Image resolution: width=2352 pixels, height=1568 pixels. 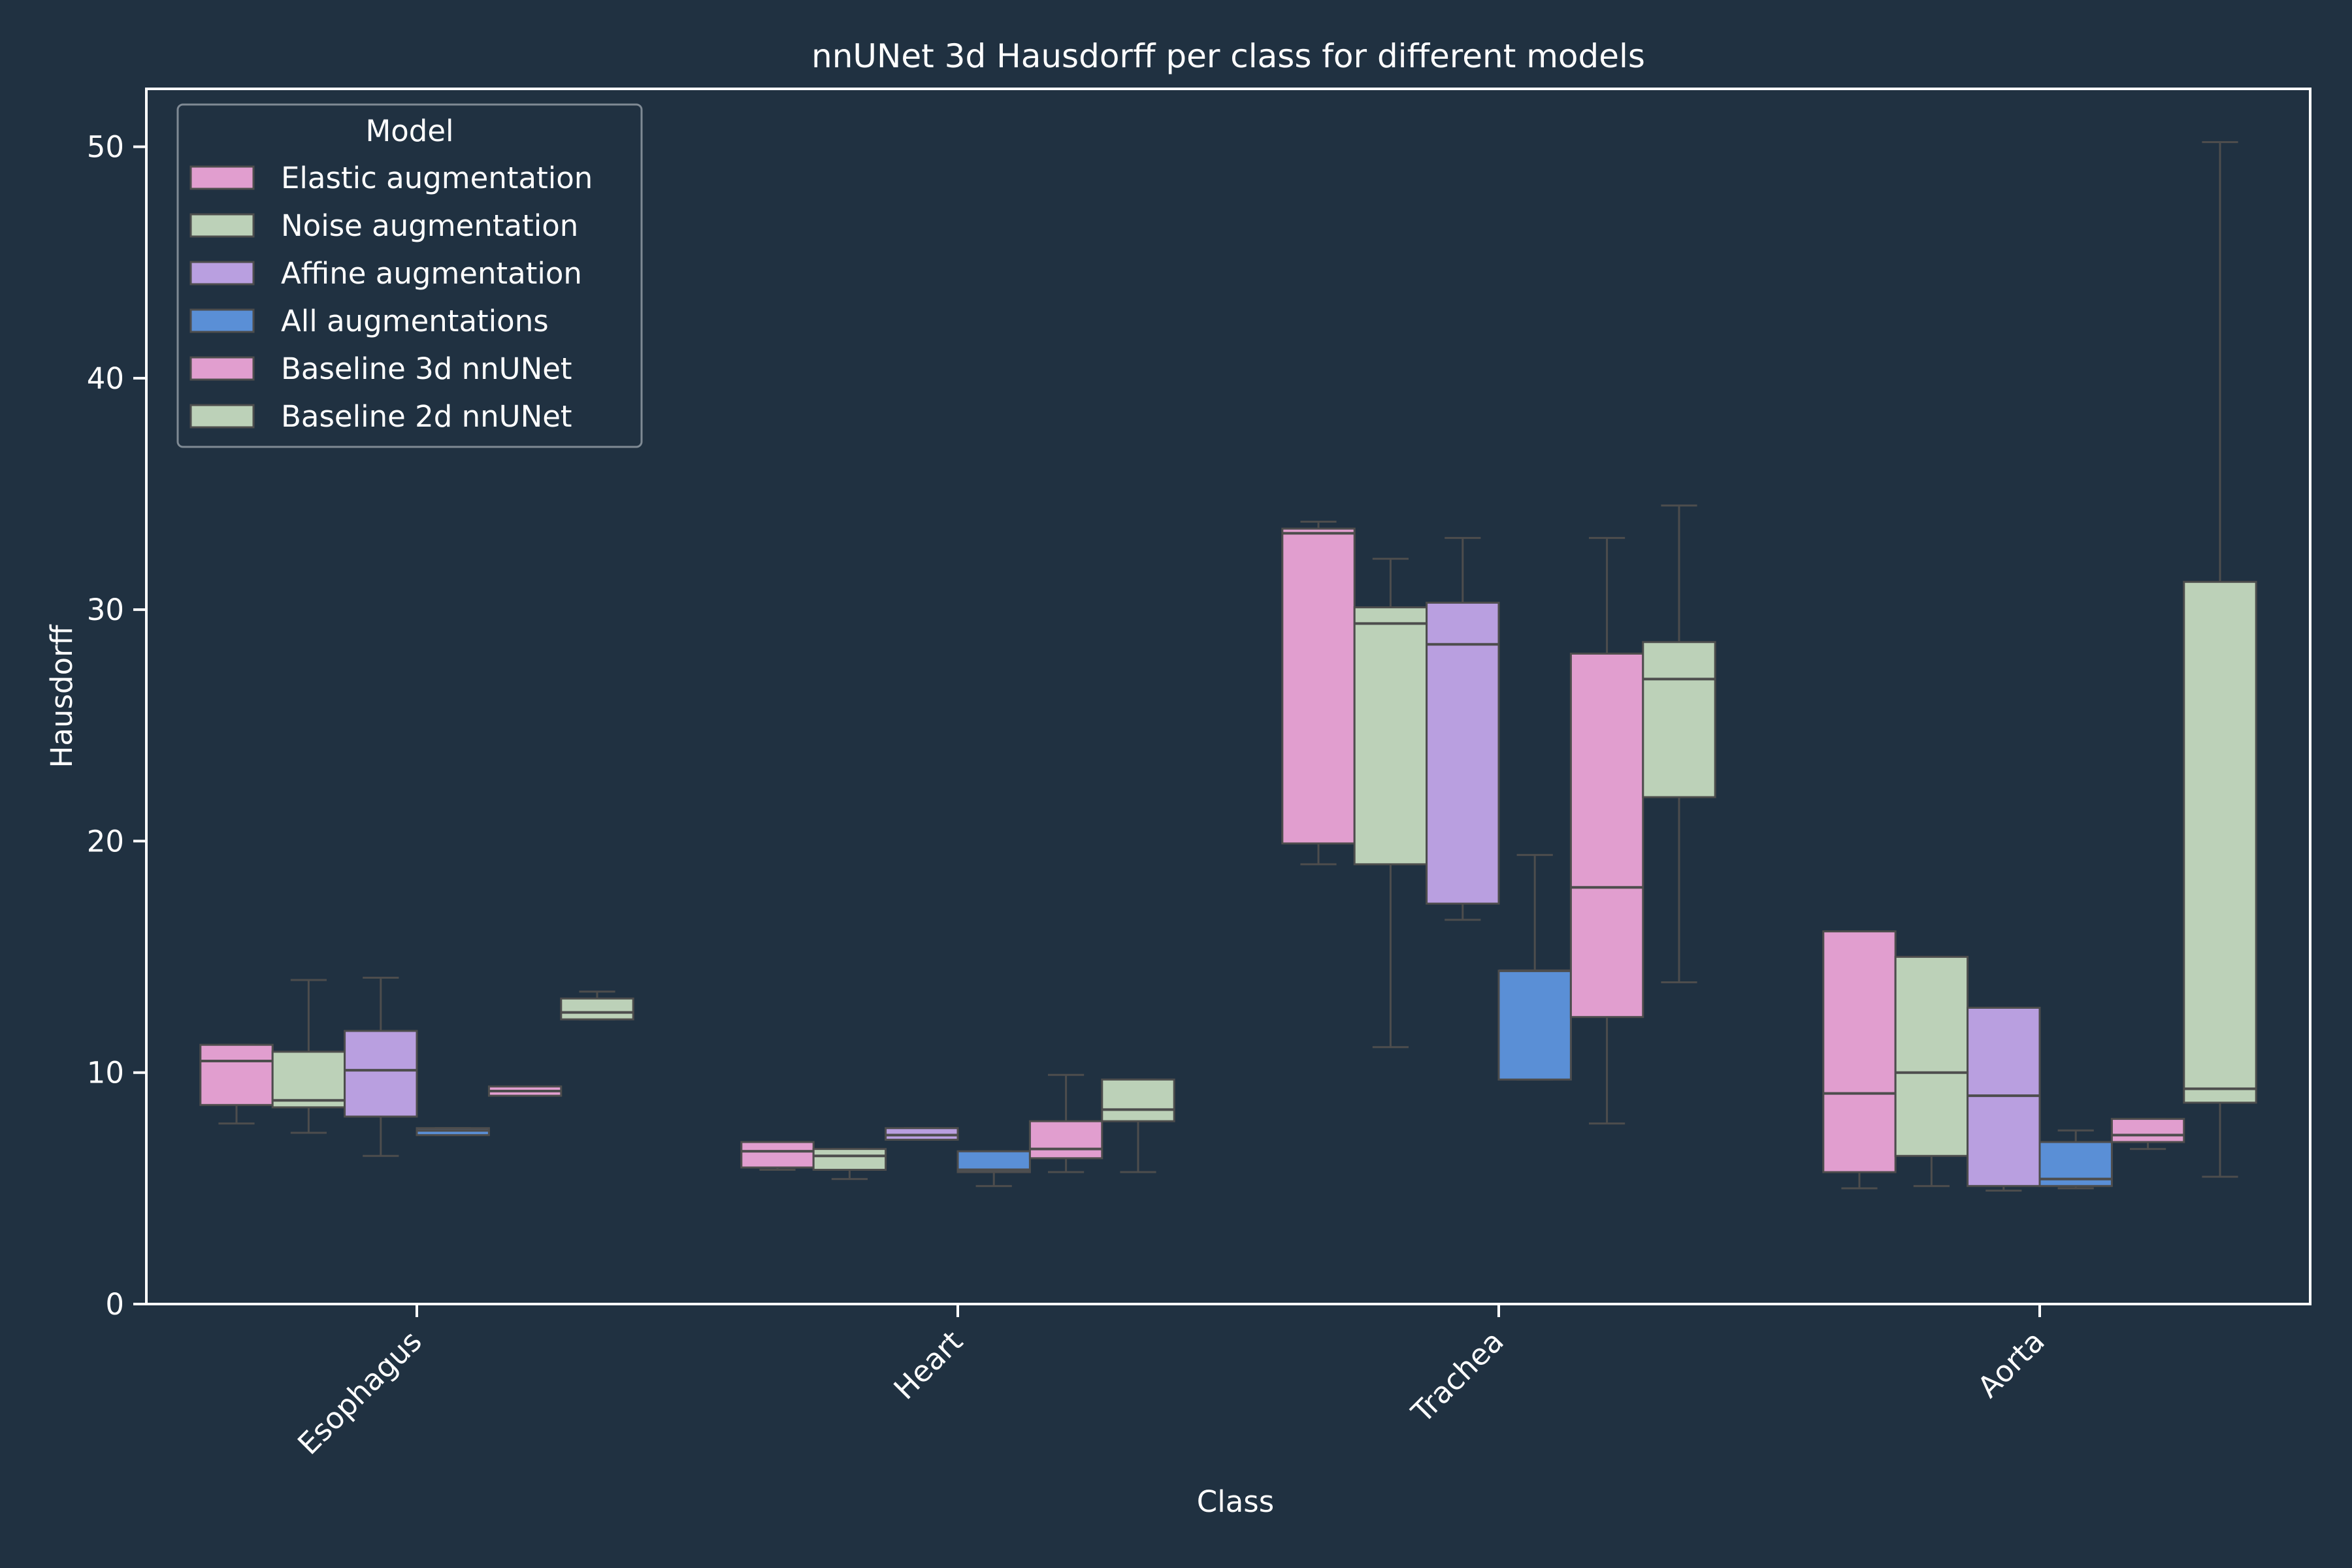 What do you see at coordinates (114, 1304) in the screenshot?
I see `y-tick-label: 0` at bounding box center [114, 1304].